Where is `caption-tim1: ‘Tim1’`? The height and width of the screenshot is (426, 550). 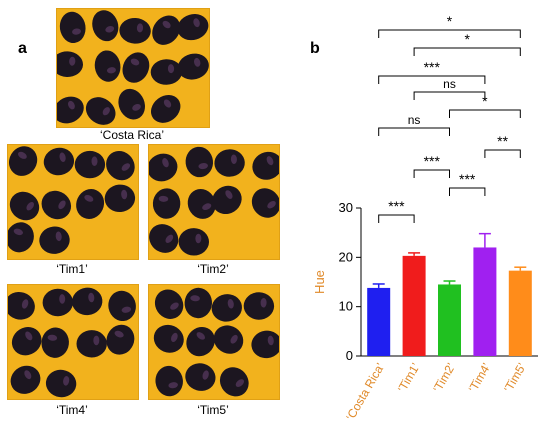 caption-tim1: ‘Tim1’ is located at coordinates (72, 269).